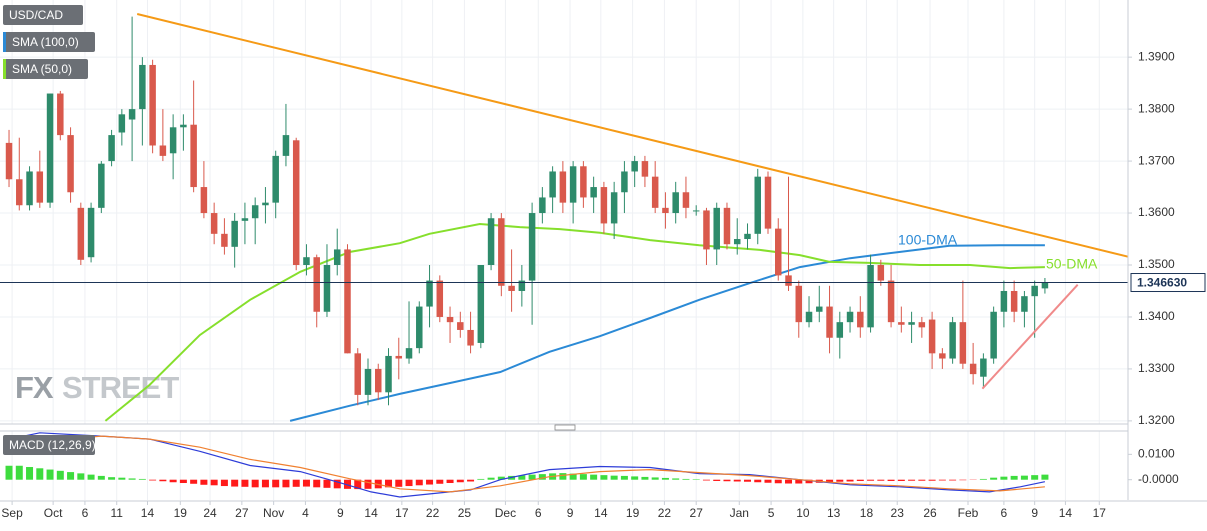  I want to click on x-tick-label: Jan, so click(739, 513).